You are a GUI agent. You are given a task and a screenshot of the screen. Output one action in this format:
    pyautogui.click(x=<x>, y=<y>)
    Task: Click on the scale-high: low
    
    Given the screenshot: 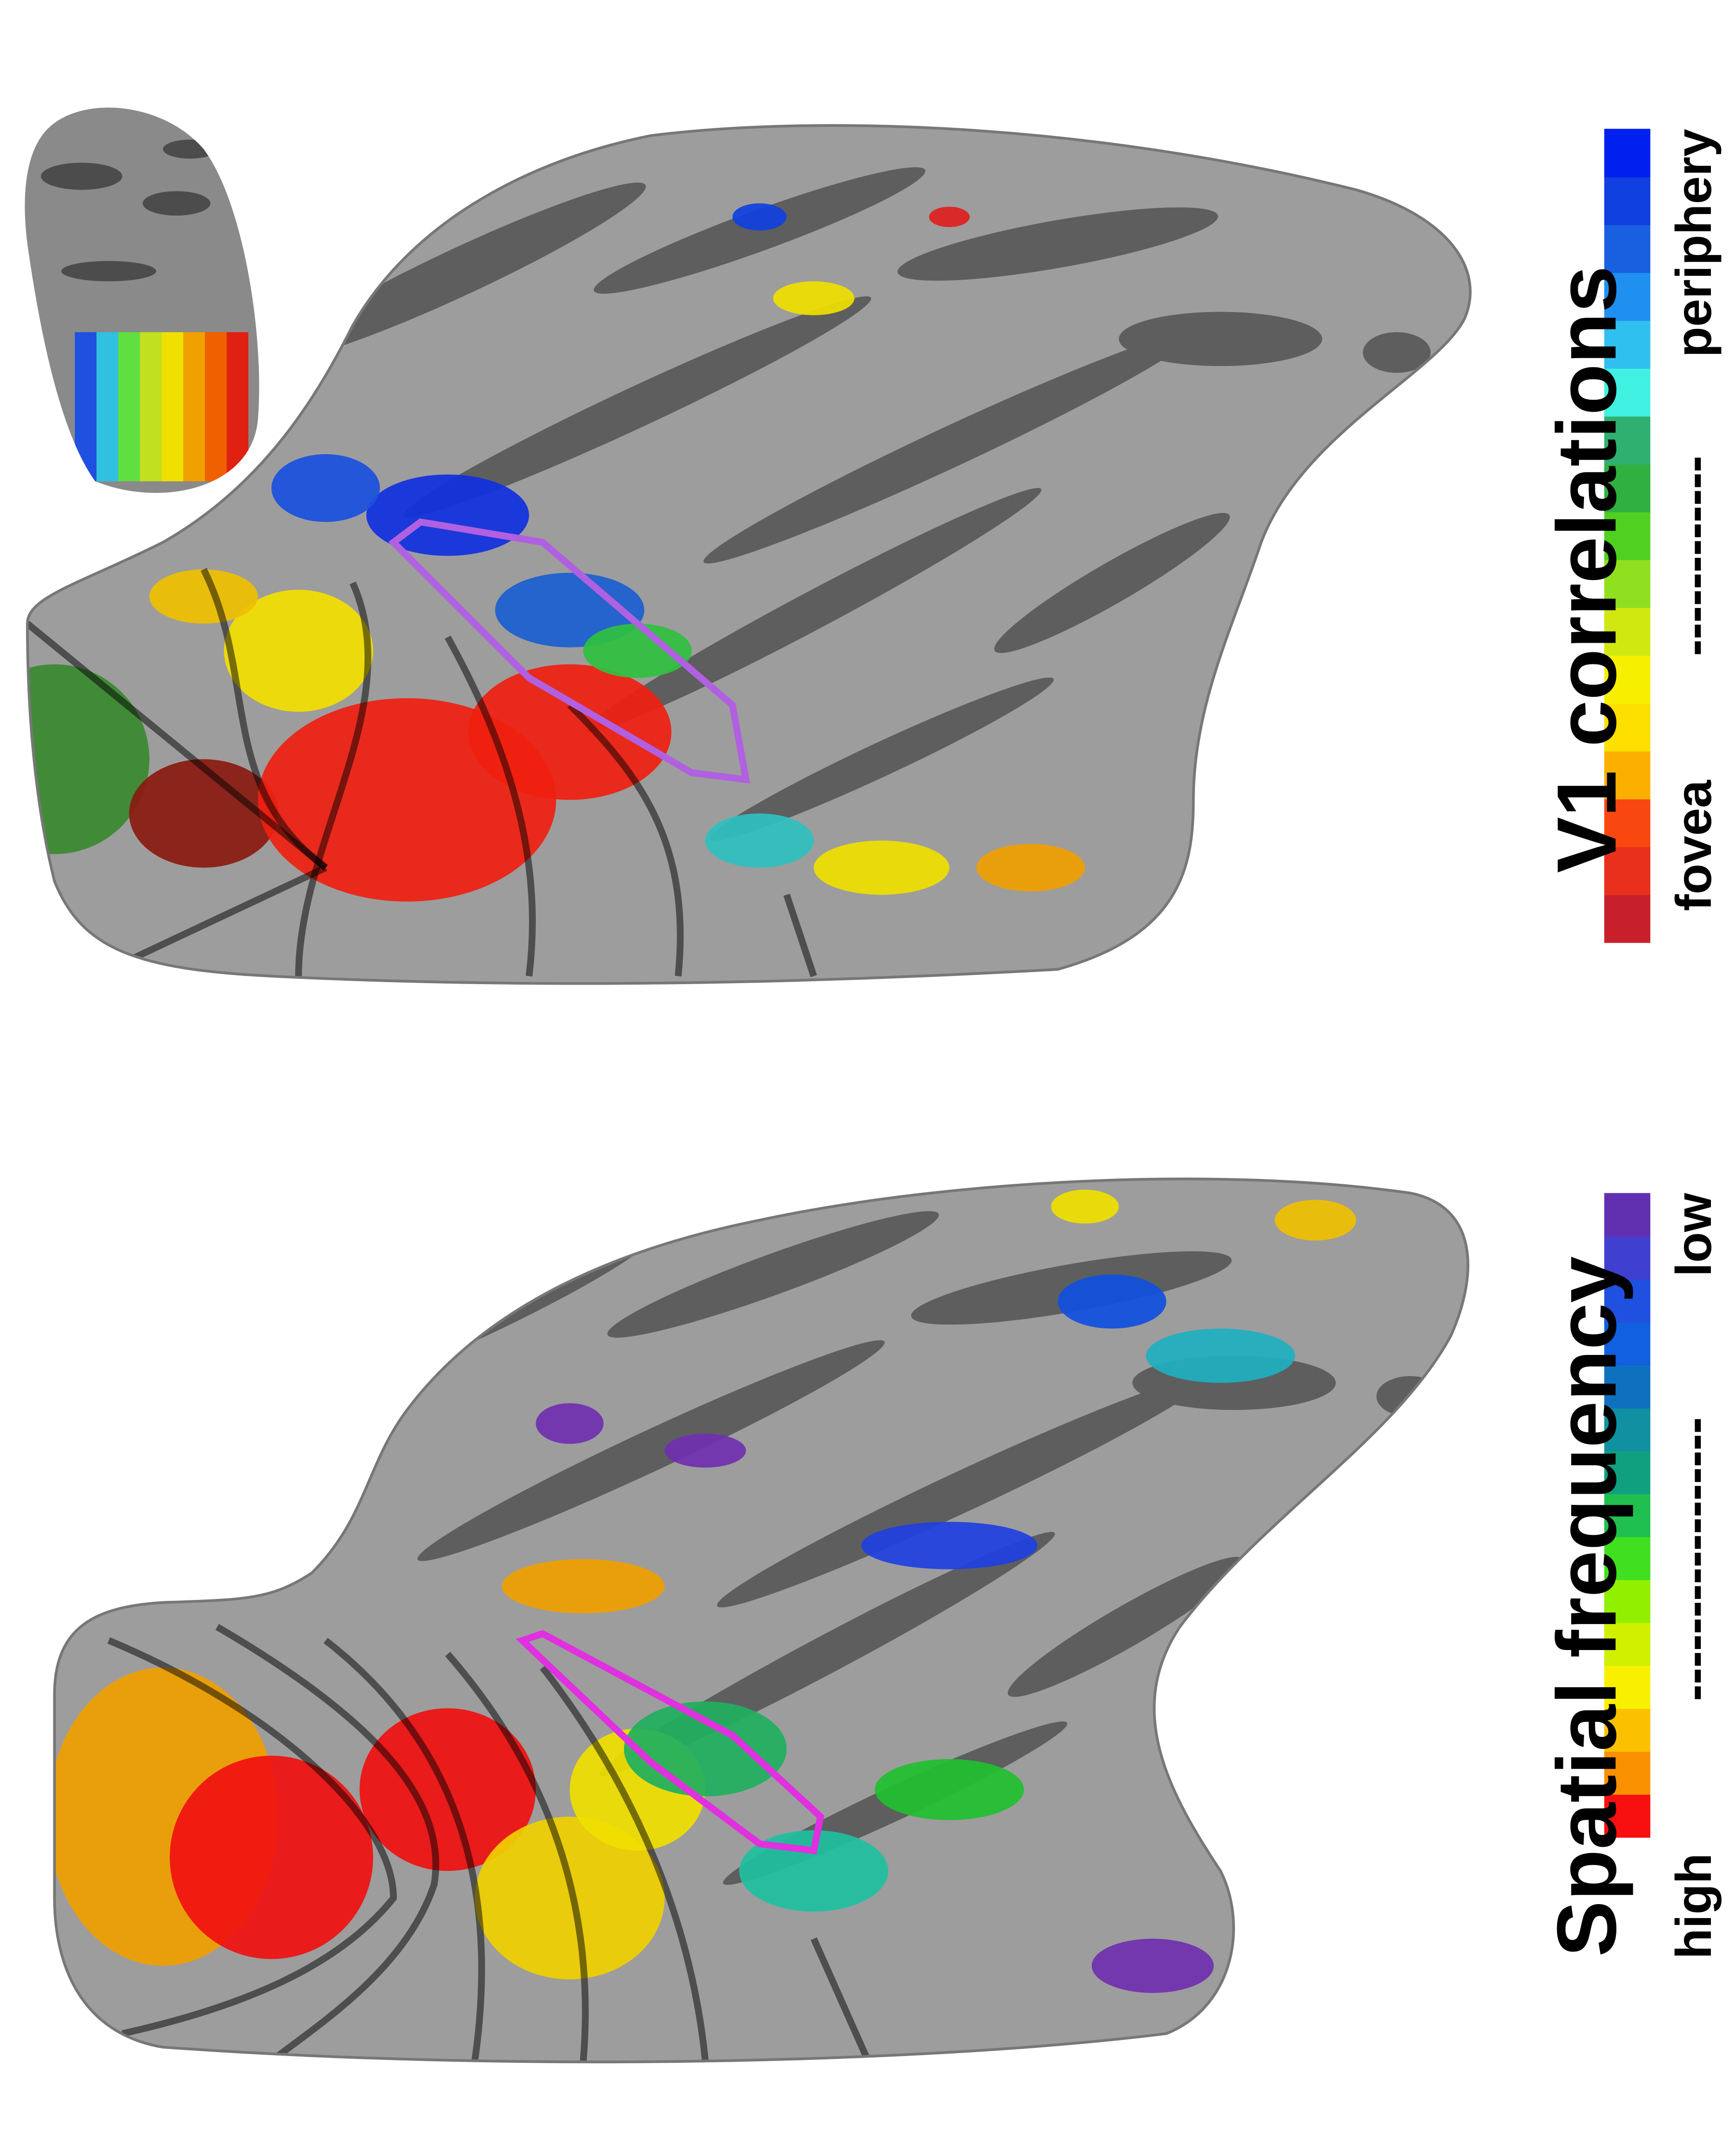 What is the action you would take?
    pyautogui.click(x=1694, y=1234)
    